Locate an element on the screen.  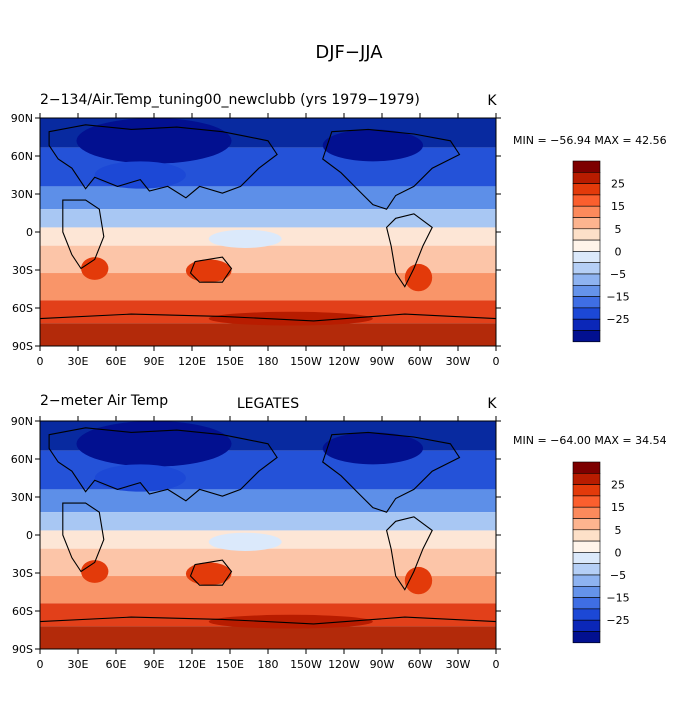
x-tick-label: 90E is located at coordinates (154, 664).